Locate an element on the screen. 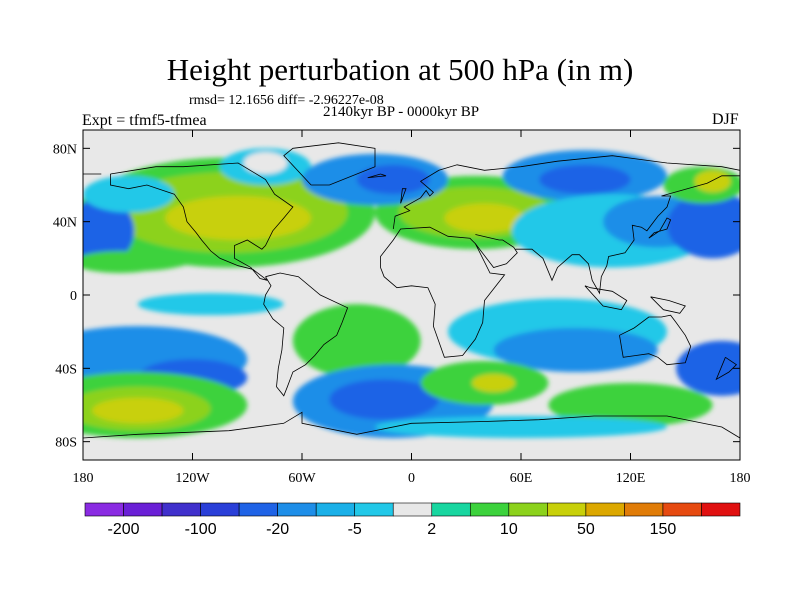 The height and width of the screenshot is (600, 800). colorbar: -200 -100 -20 -5 2 10 50 150 is located at coordinates (412, 520).